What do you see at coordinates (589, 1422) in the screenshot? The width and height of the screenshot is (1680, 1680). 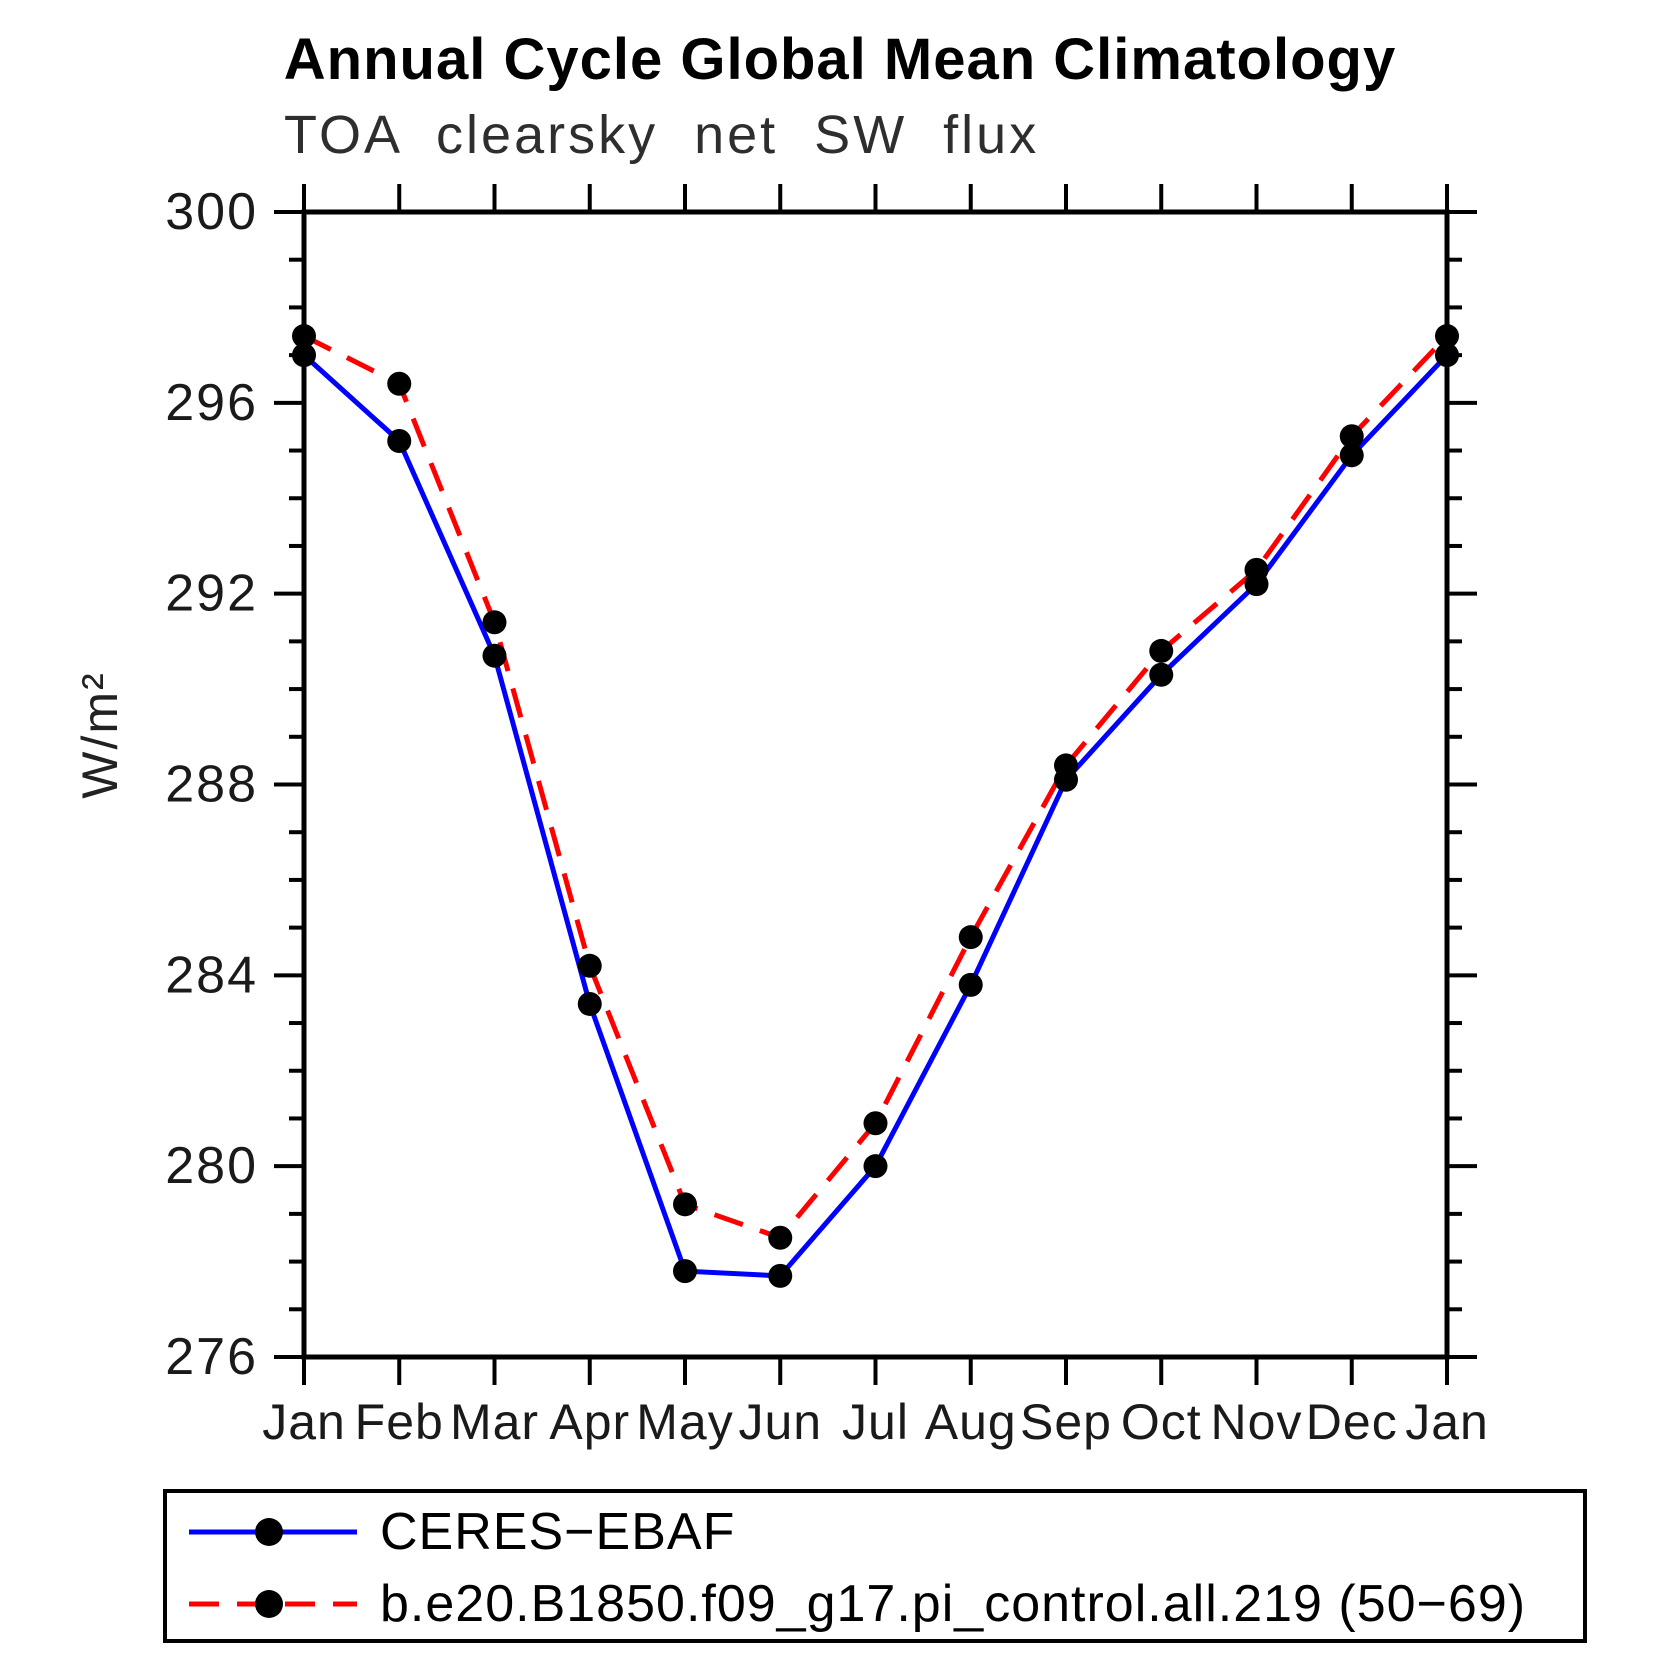 I see `x-tick-label: Apr` at bounding box center [589, 1422].